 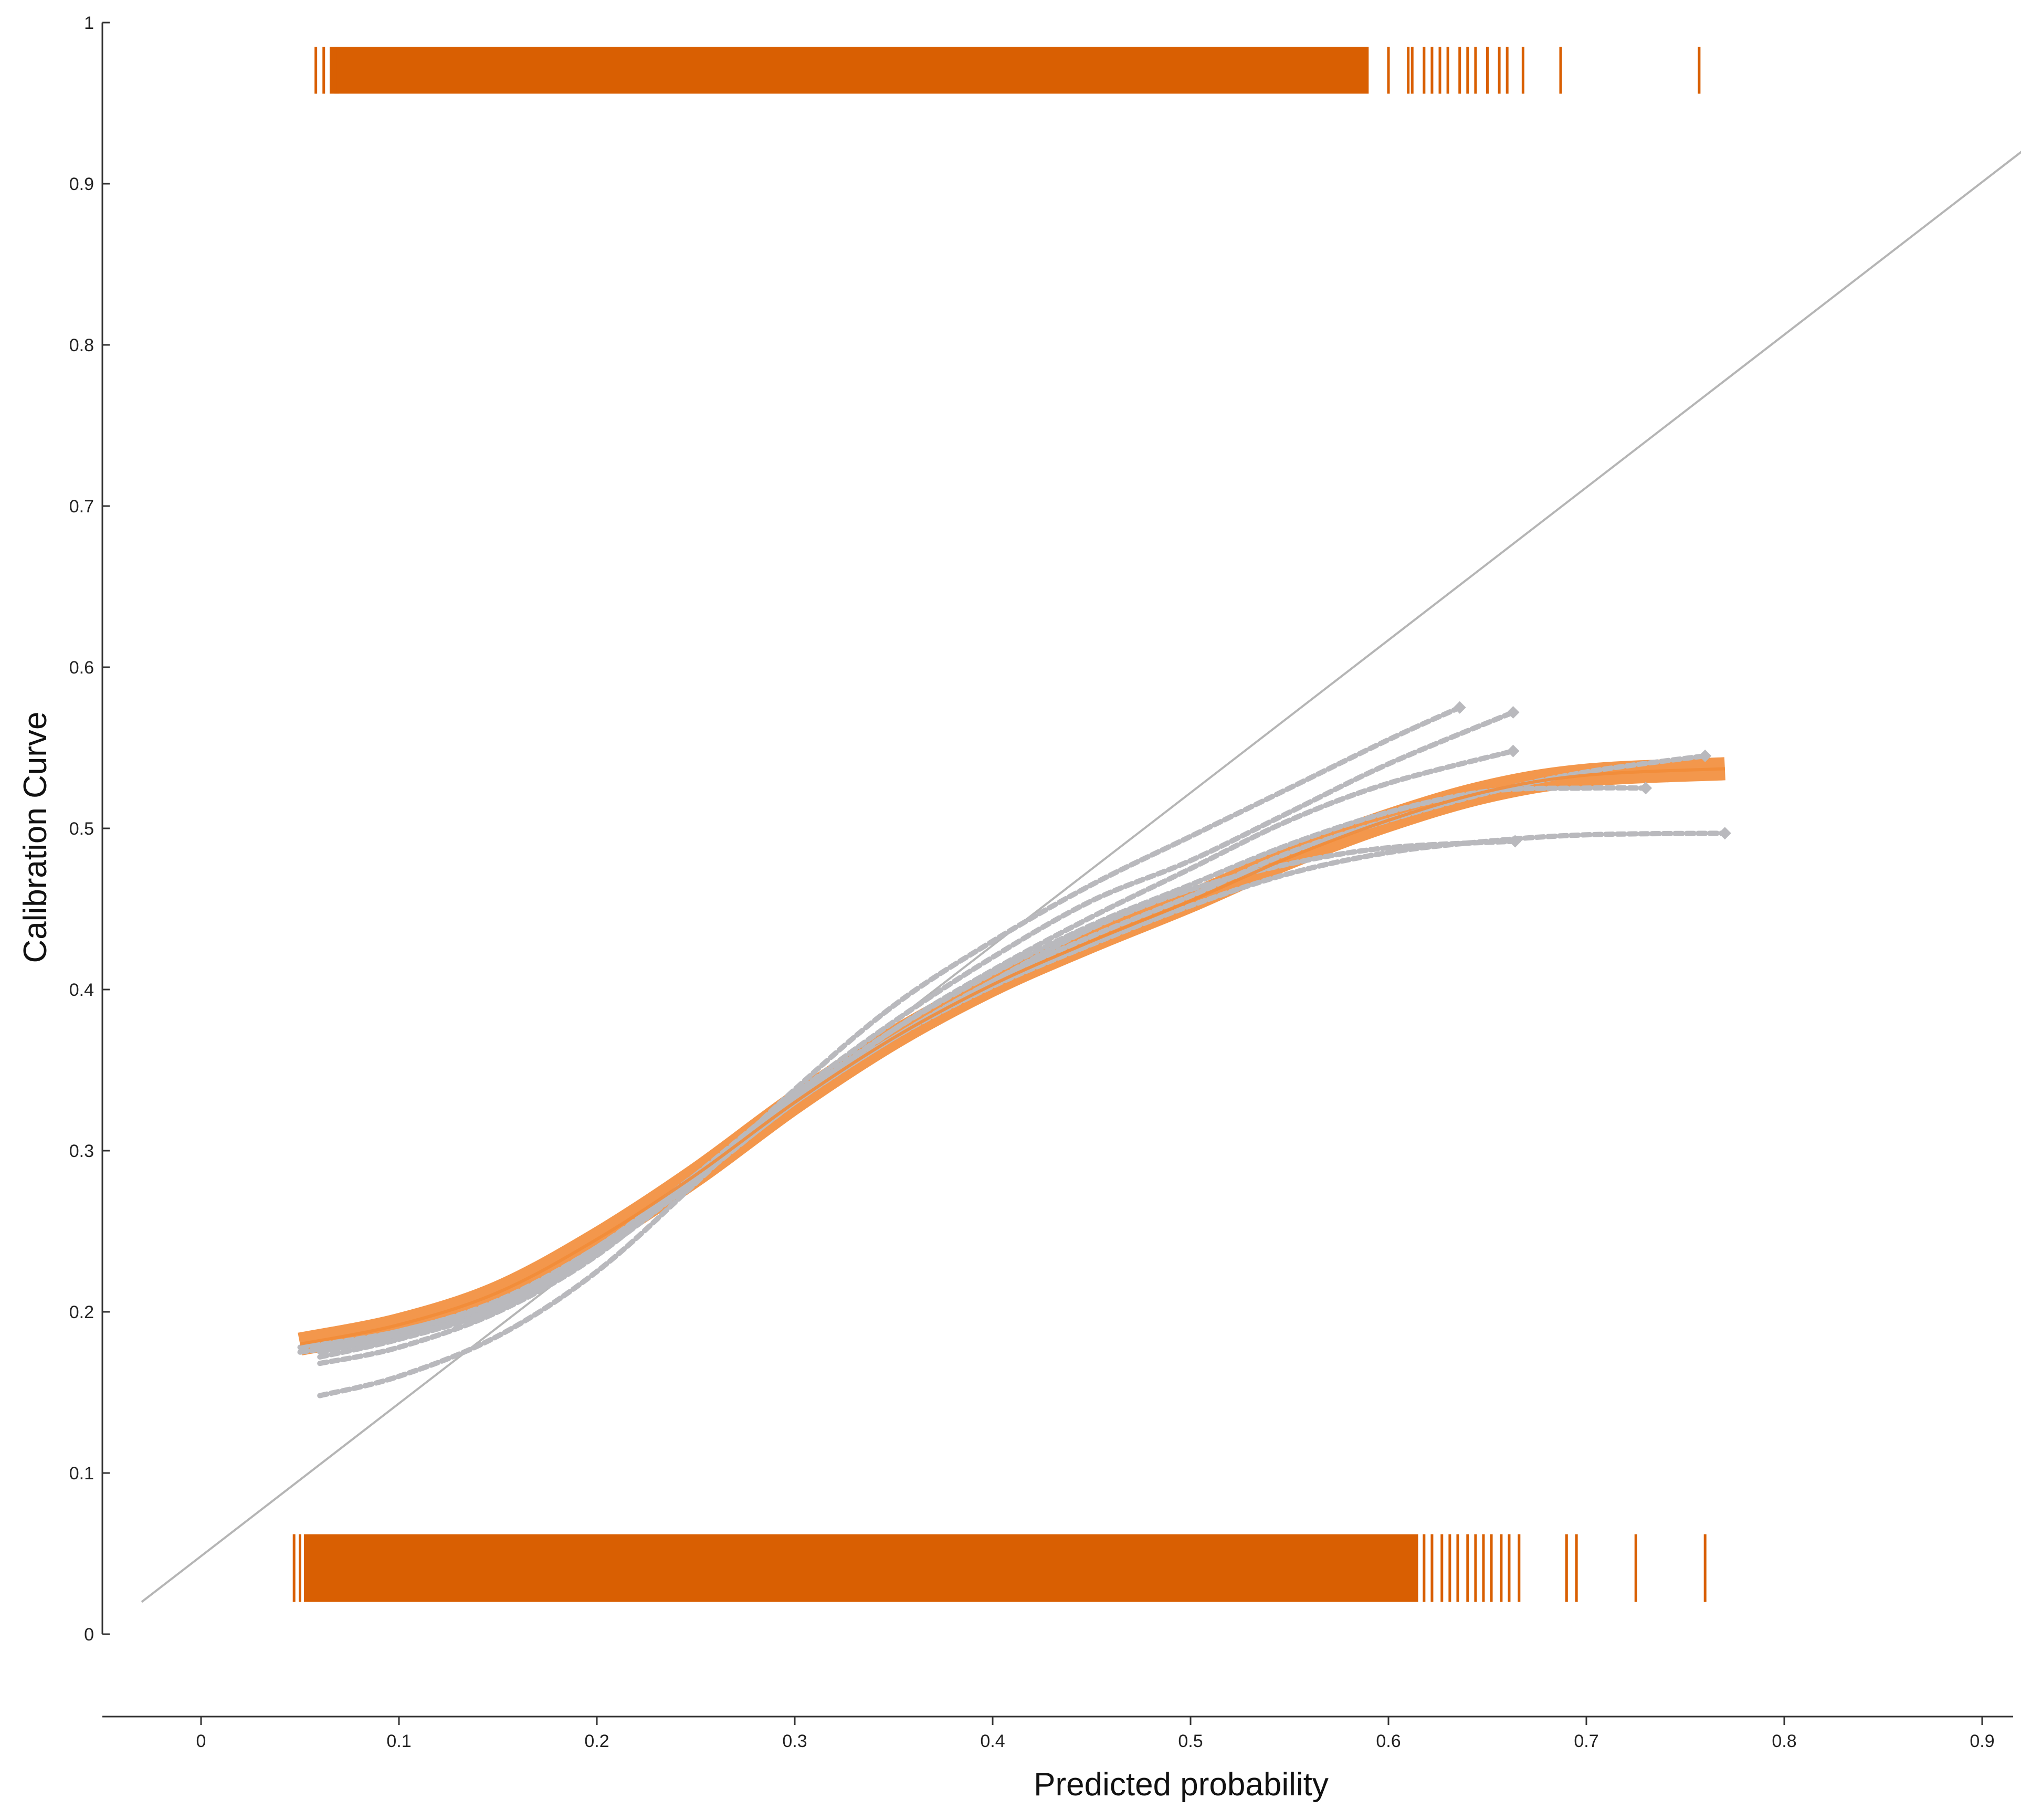 I want to click on rug-bottom-dense-band, so click(x=861, y=1568).